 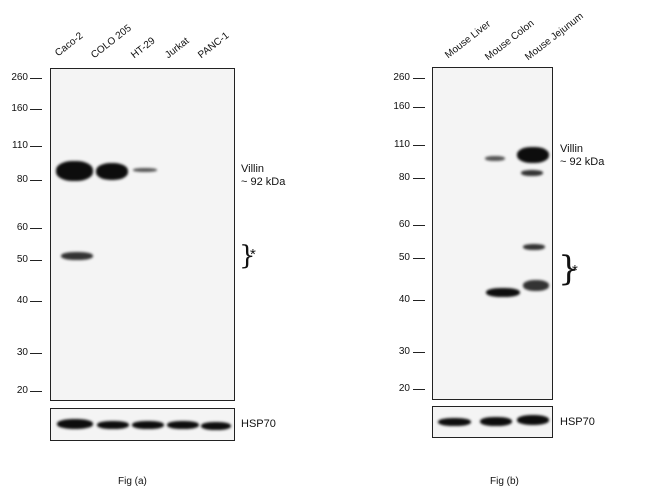 I want to click on figure-caption-b: Fig (b), so click(x=504, y=481).